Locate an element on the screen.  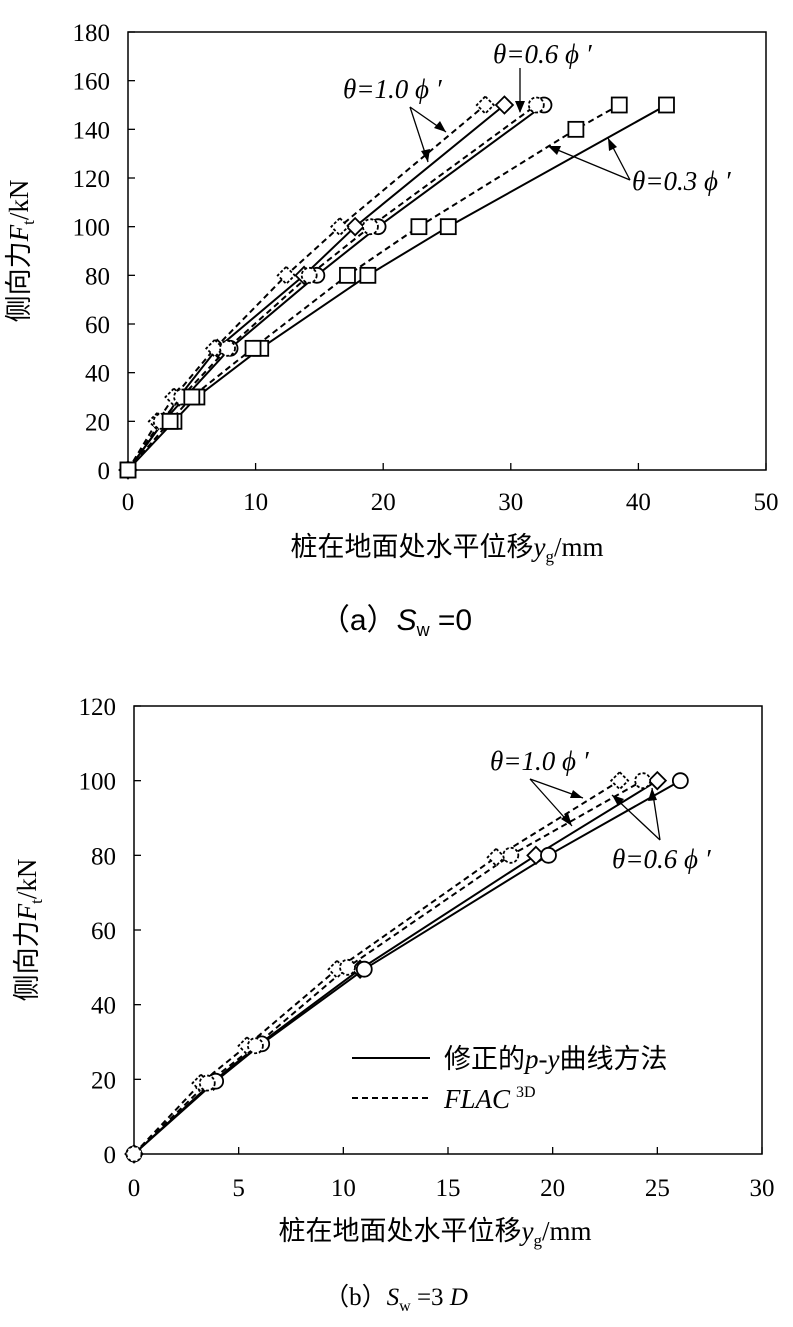
chart-b-annotation-theta-06: θ=0.6 ϕ ′ is located at coordinates (662, 859).